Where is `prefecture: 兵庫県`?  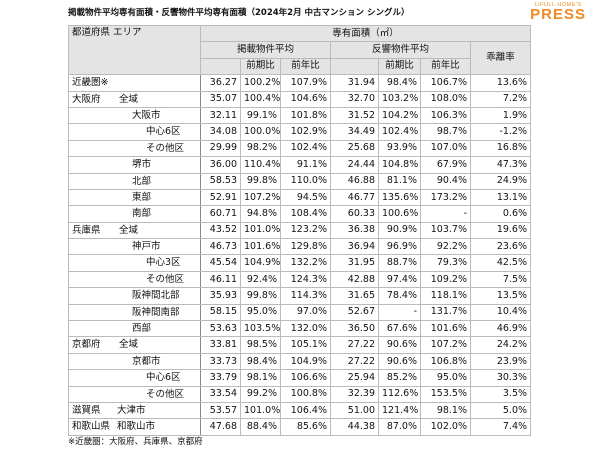
prefecture: 兵庫県 is located at coordinates (86, 230).